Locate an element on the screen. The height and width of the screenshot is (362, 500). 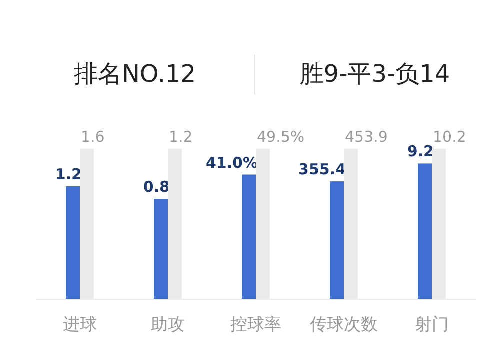
data-label: 41.0% is located at coordinates (232, 163).